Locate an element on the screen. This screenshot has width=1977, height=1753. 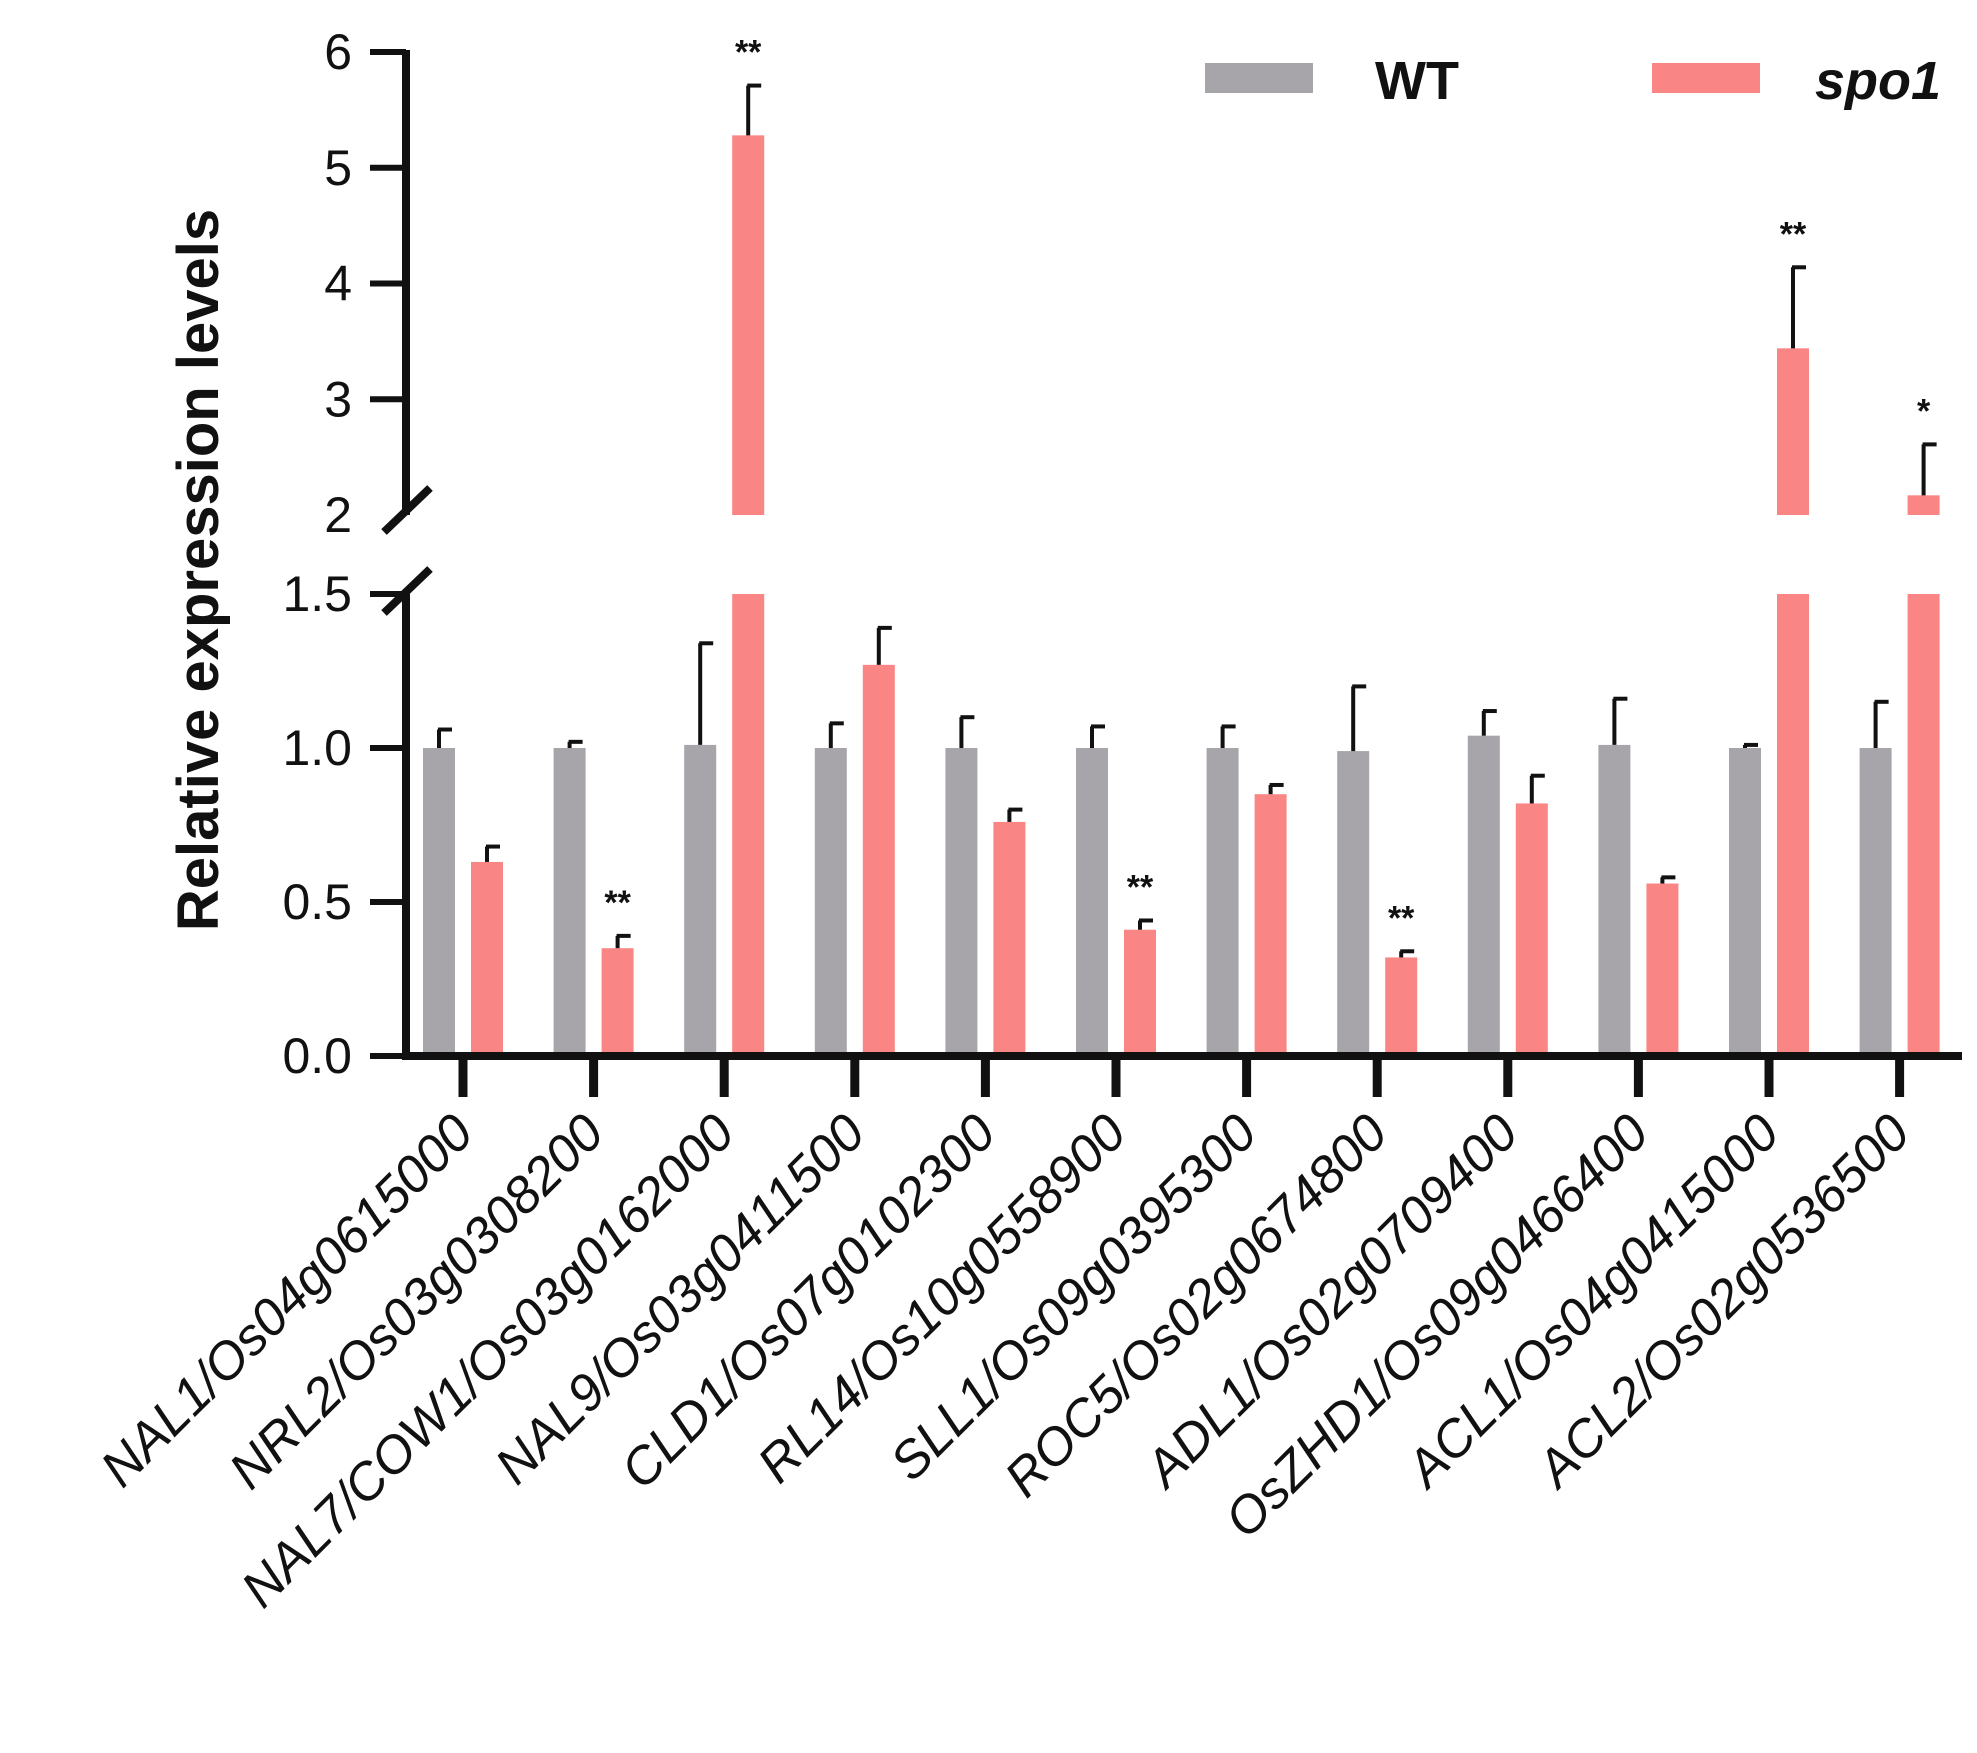
significance-label-8: ** is located at coordinates (1401, 918).